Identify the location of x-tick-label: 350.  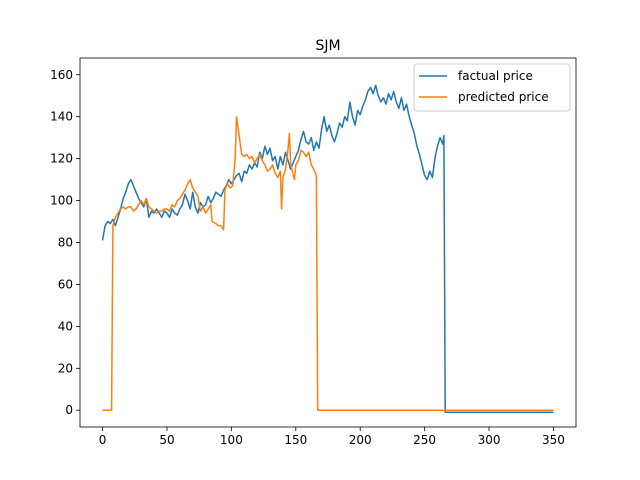
(553, 440).